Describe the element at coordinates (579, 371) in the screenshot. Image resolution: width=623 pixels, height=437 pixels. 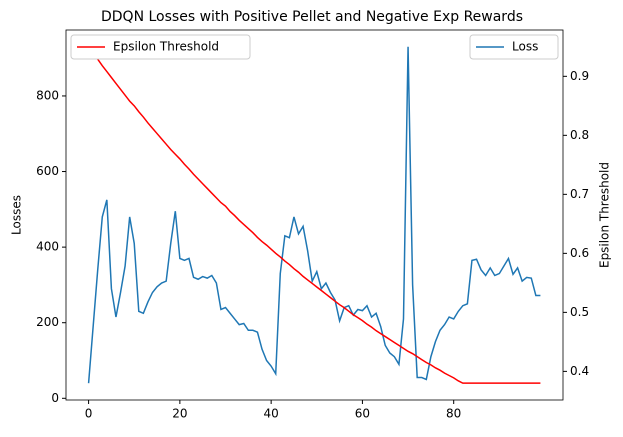
I see `y2-tick-label: 0.4` at that location.